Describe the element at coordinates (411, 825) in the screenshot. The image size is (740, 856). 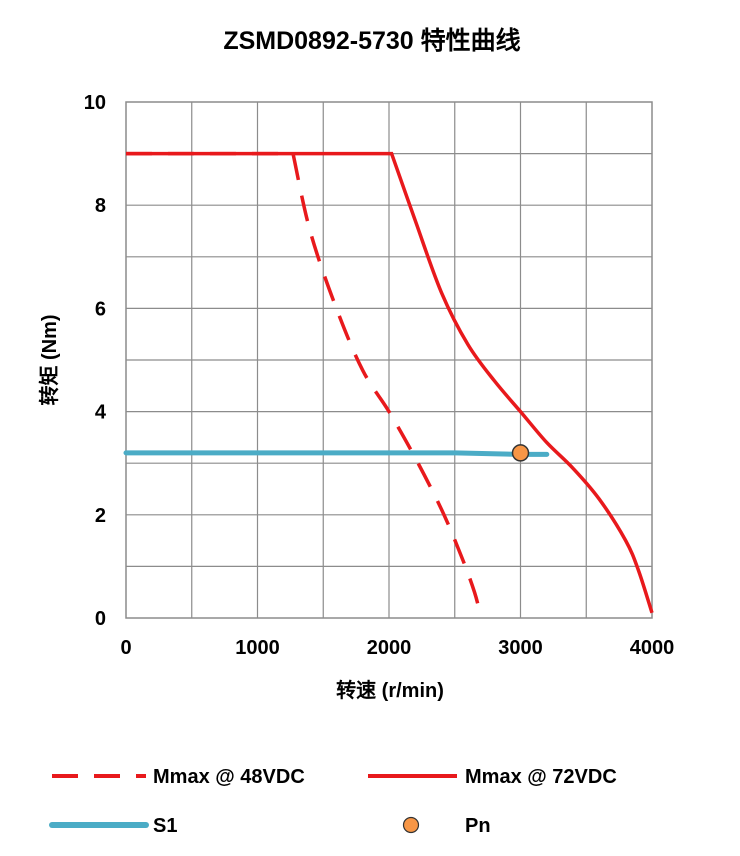
I see `legend-swatch-pn` at that location.